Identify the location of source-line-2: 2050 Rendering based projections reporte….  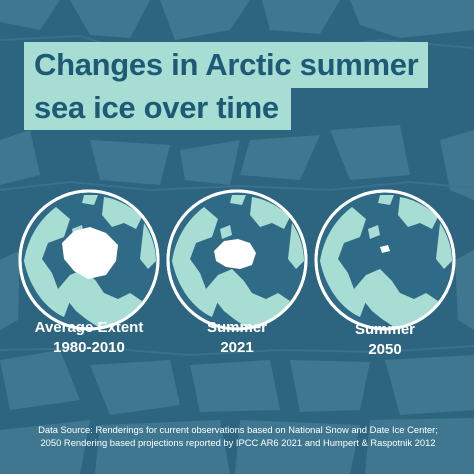
(238, 442).